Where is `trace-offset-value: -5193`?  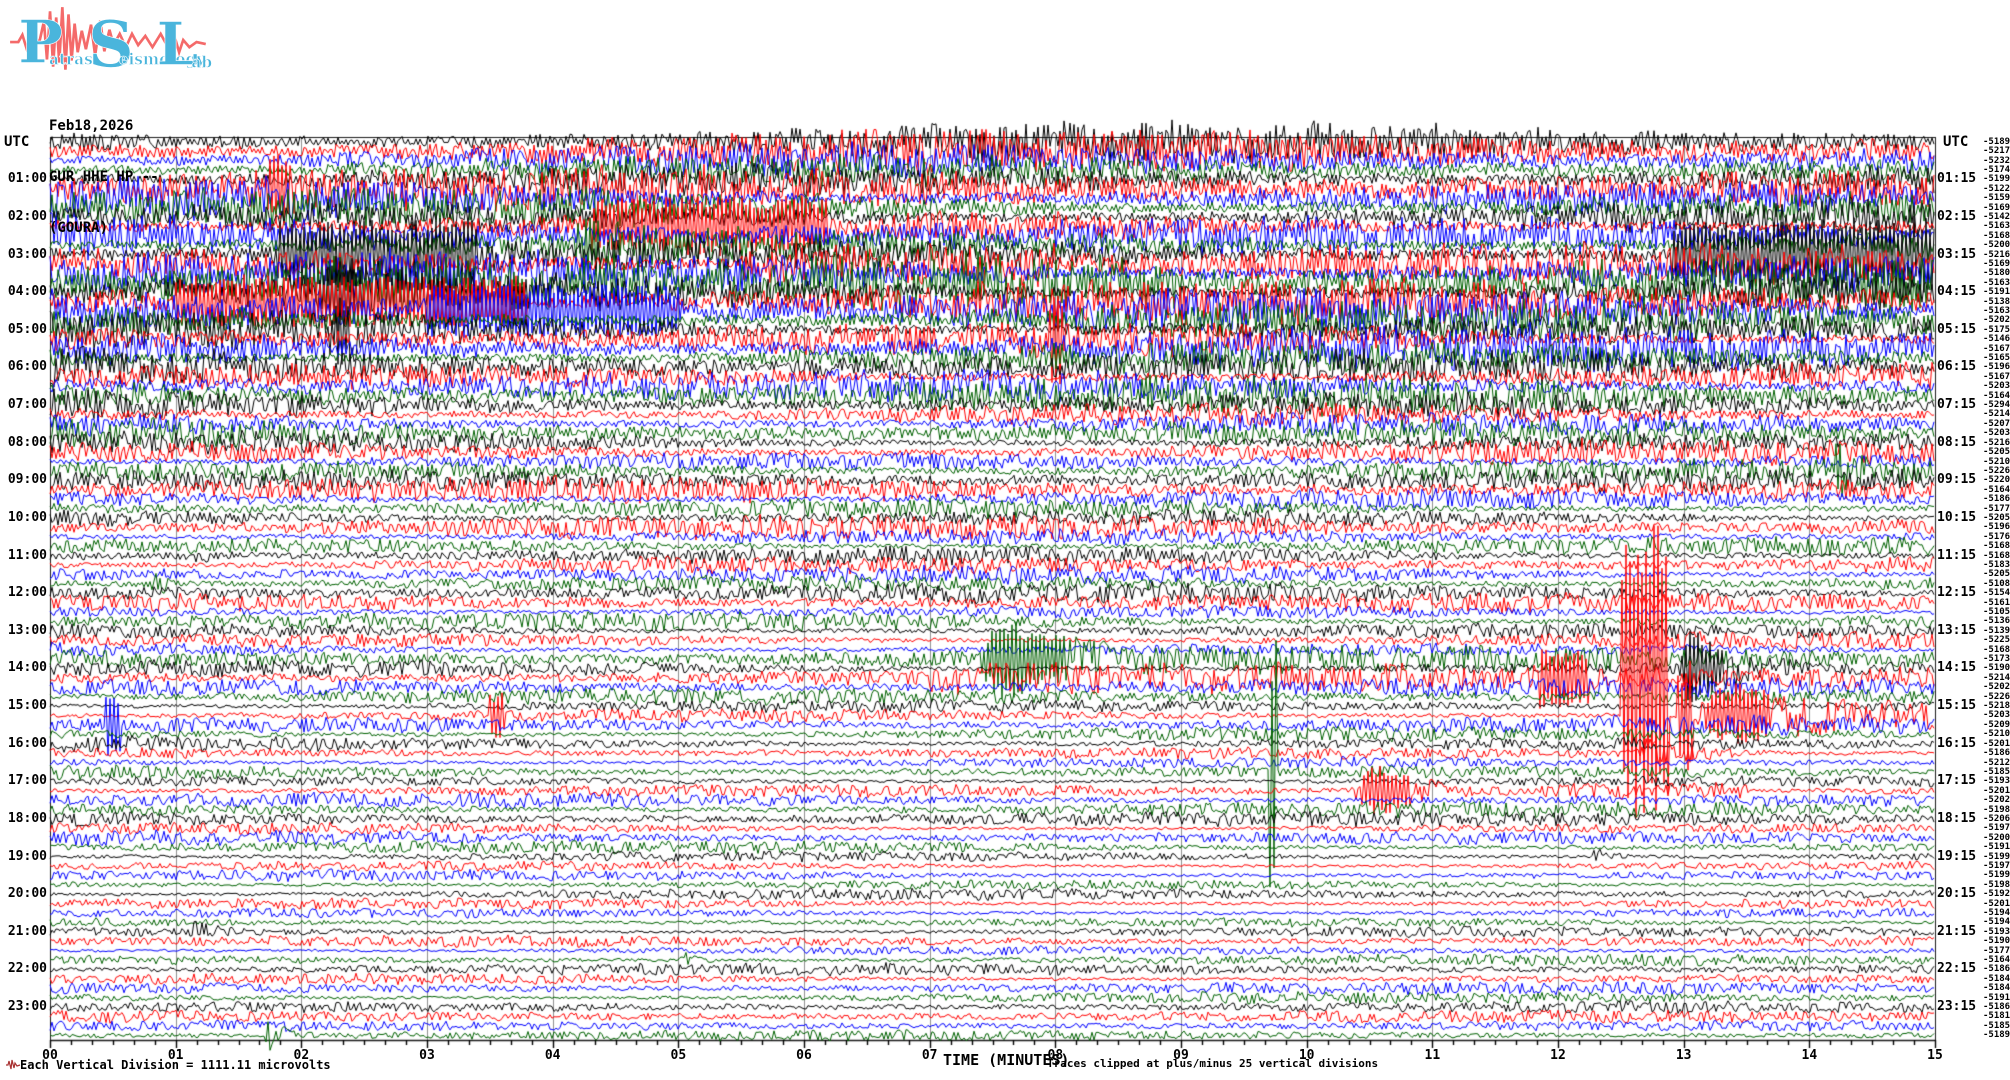
trace-offset-value: -5193 is located at coordinates (1996, 931).